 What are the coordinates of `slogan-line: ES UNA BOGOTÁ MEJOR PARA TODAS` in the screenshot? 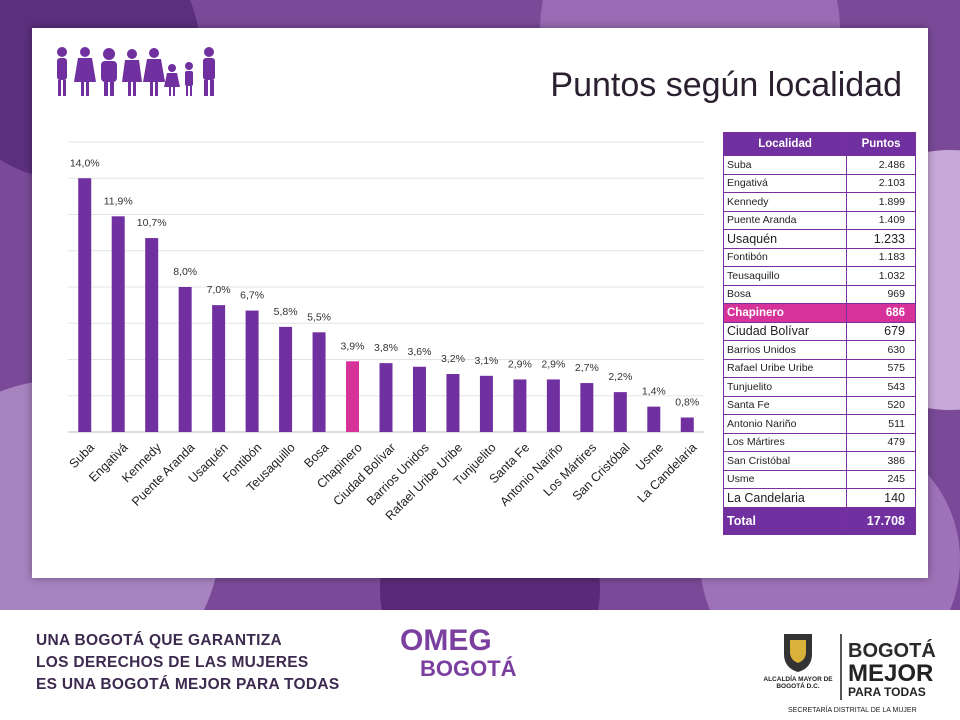 It's located at (188, 684).